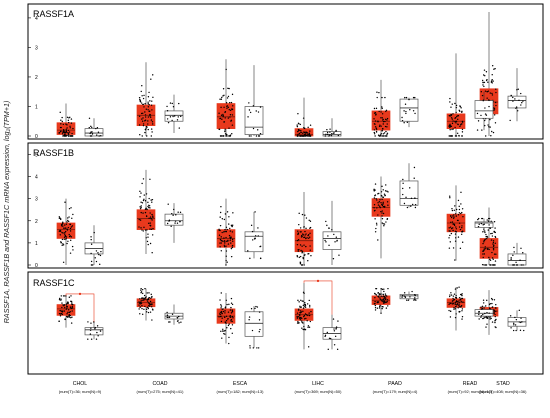  I want to click on y-tick-label: 4, so click(36, 19).